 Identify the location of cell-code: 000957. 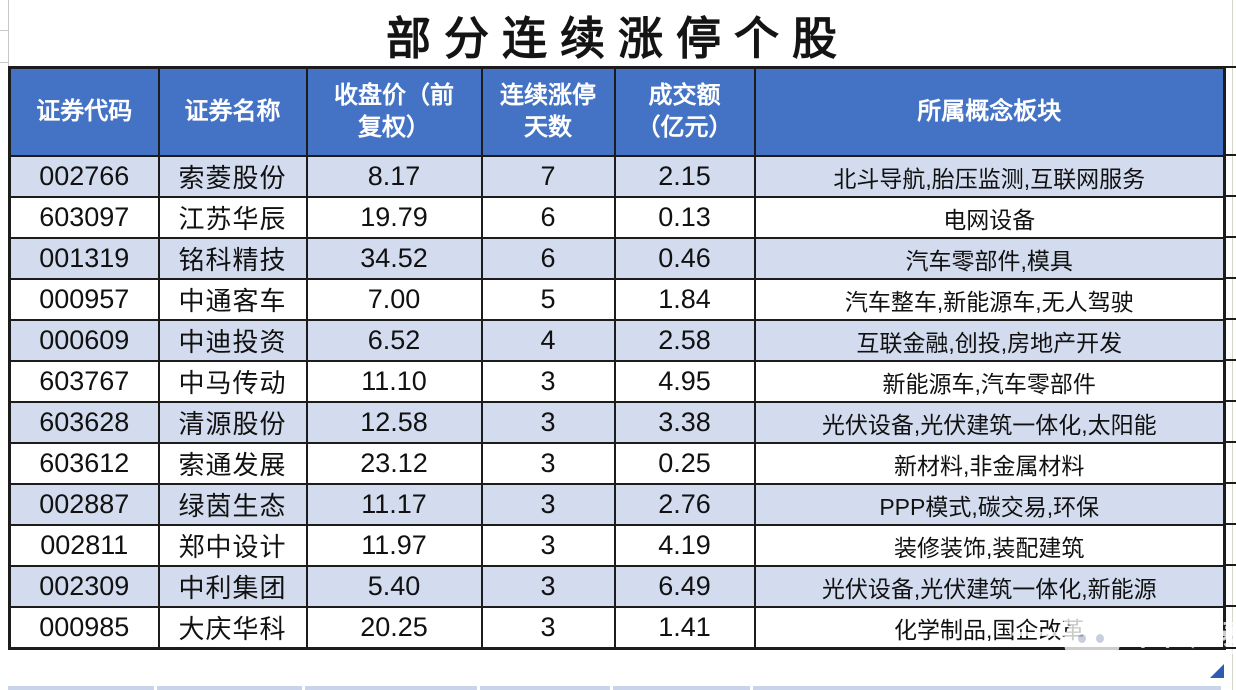
(84, 299).